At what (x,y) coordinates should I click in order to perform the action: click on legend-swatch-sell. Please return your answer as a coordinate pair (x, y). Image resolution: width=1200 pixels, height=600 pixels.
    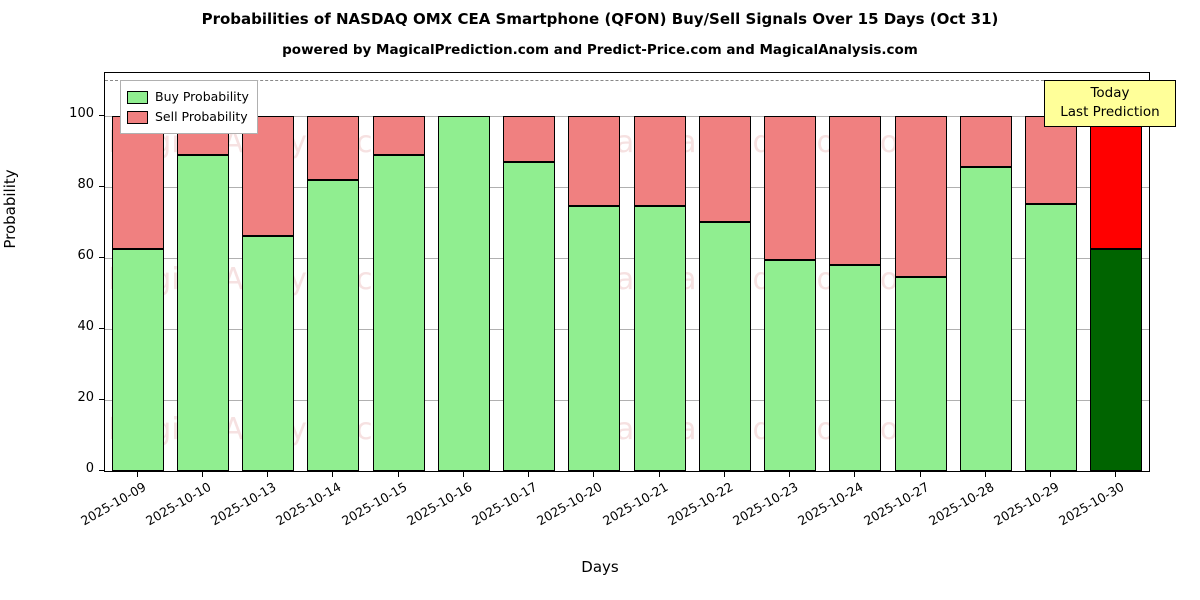
    Looking at the image, I should click on (137, 117).